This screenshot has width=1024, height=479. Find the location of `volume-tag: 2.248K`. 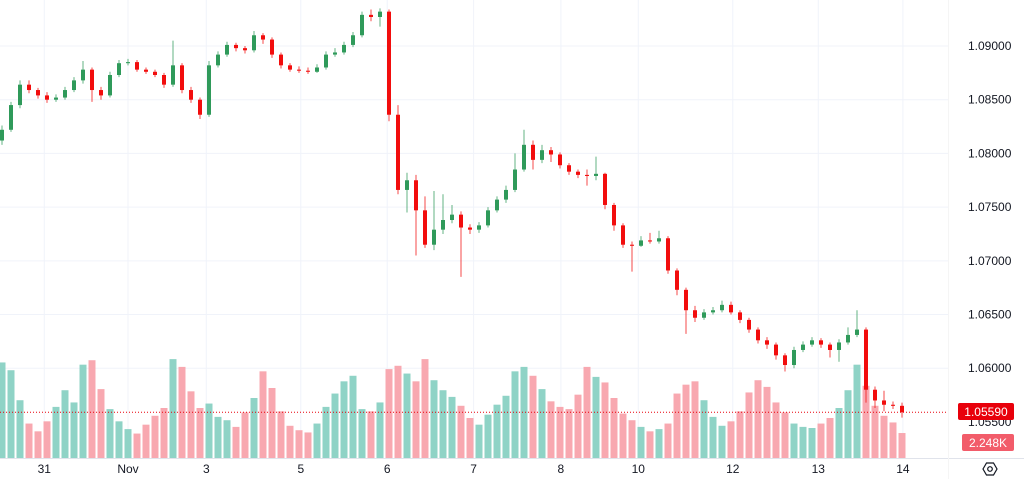

volume-tag: 2.248K is located at coordinates (988, 442).